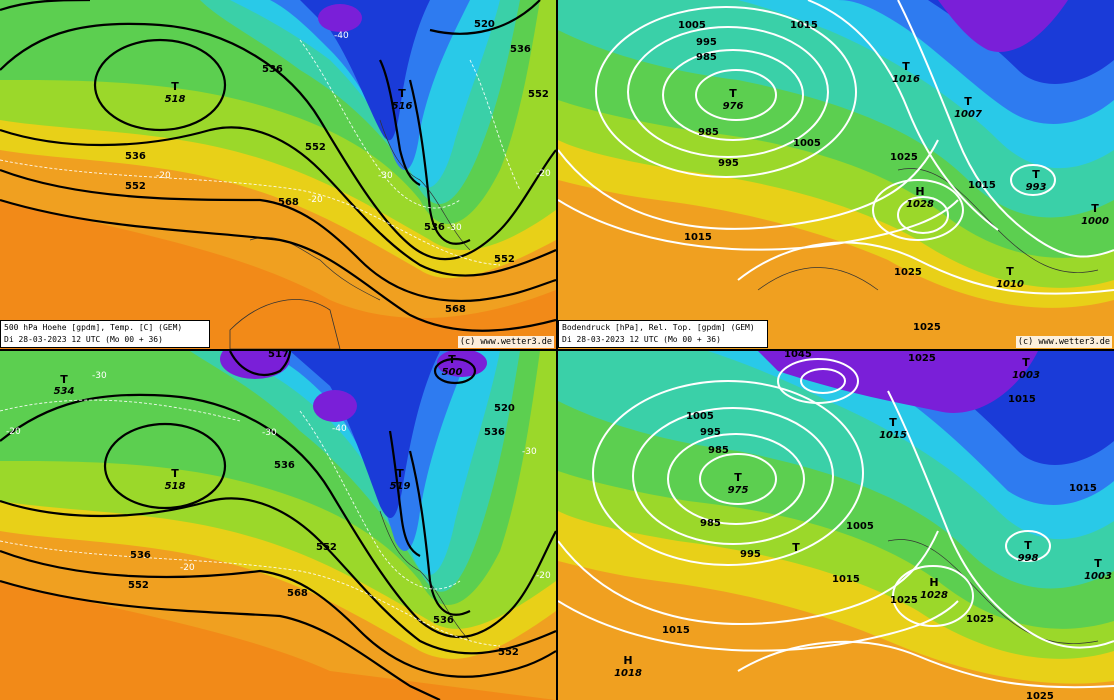 This screenshot has height=700, width=1114. I want to click on low-value: 1016, so click(906, 79).